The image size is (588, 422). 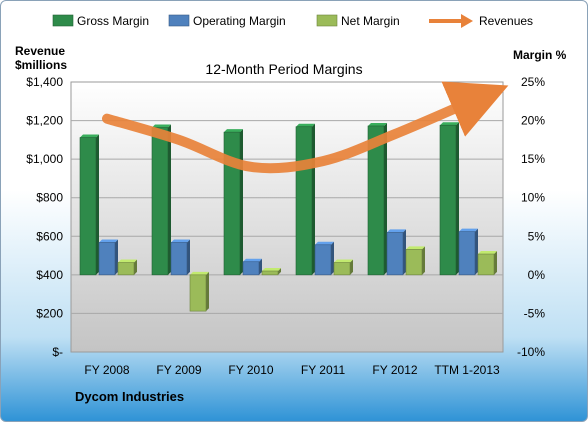 I want to click on x-tick-label: FY 2011, so click(x=323, y=370).